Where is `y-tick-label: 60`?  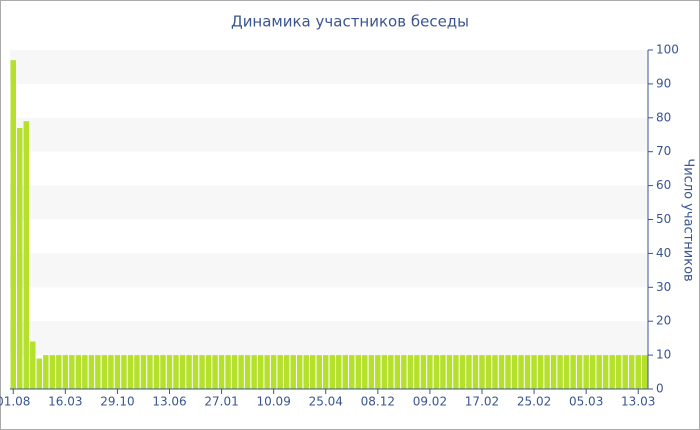
y-tick-label: 60 is located at coordinates (663, 185).